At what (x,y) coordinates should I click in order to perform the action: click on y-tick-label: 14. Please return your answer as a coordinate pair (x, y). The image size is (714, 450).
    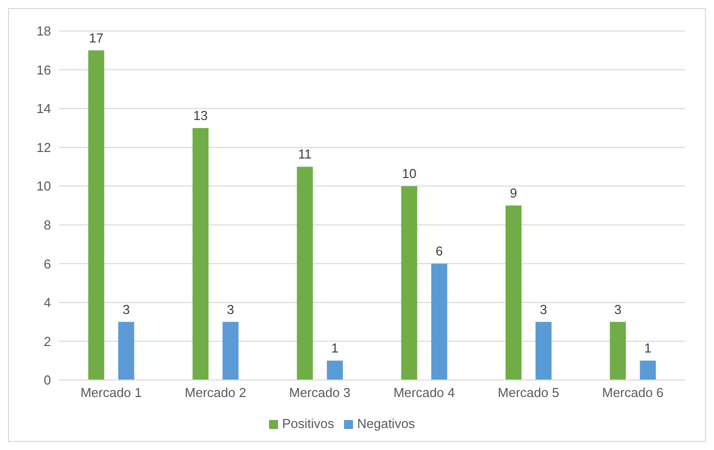
    Looking at the image, I should click on (43, 108).